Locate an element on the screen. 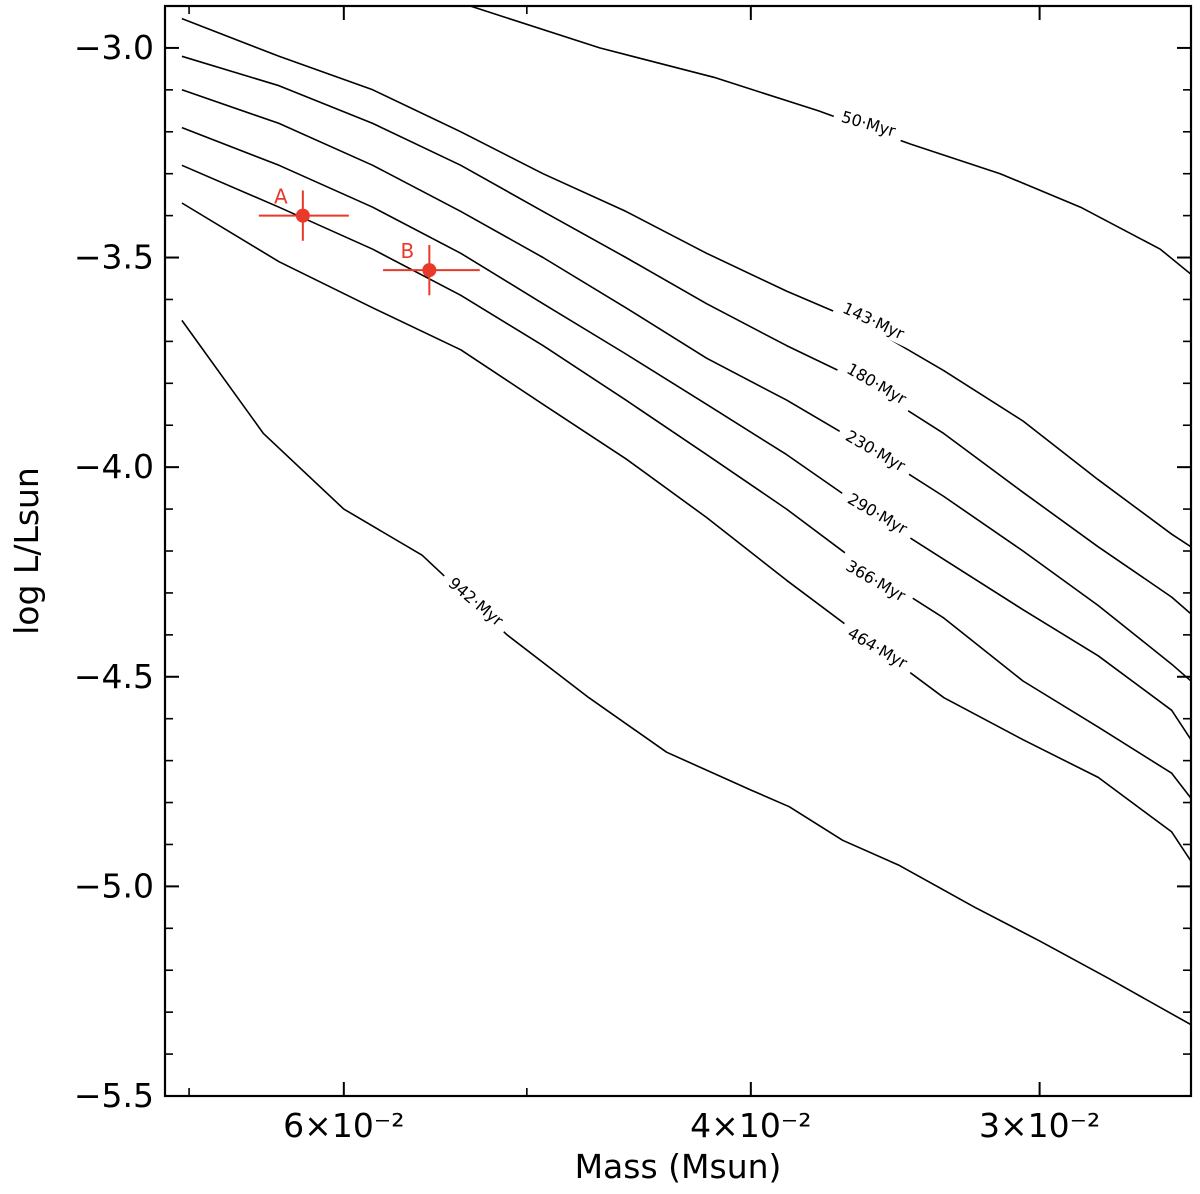 The width and height of the screenshot is (1200, 1194). y-axis-label: log L/Lsun is located at coordinates (26, 551).